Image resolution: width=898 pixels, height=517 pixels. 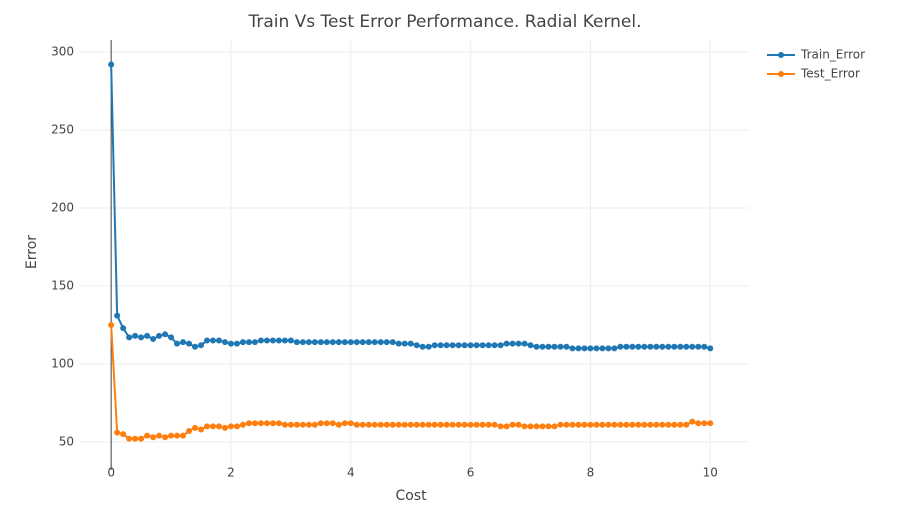 What do you see at coordinates (231, 473) in the screenshot?
I see `x-tick-label: 2` at bounding box center [231, 473].